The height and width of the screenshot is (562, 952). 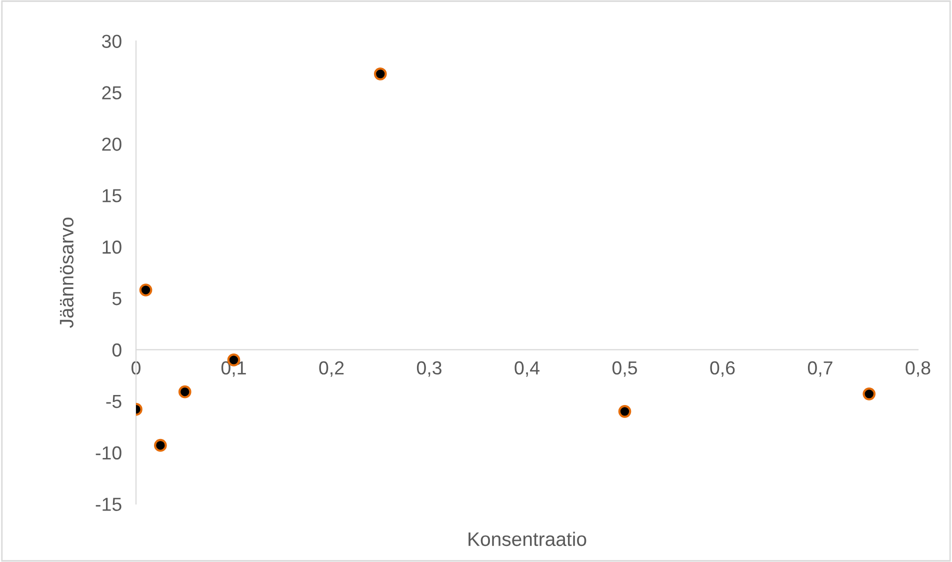 I want to click on x-tick-label: 0,8, so click(x=918, y=369).